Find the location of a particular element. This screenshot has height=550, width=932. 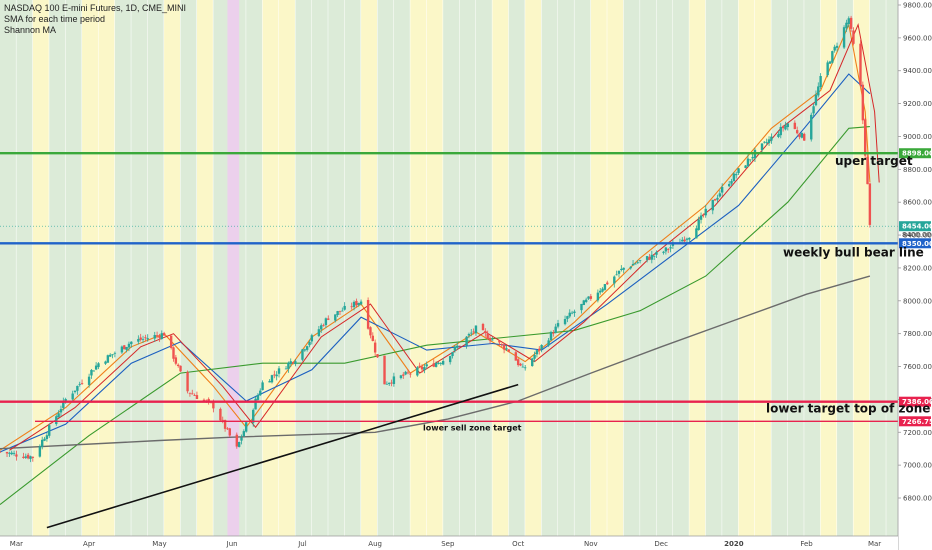

x-axis: Mar Apr May Jun Jul Aug Sep Oct Nov Dec 2020 Feb Mar is located at coordinates (449, 542).